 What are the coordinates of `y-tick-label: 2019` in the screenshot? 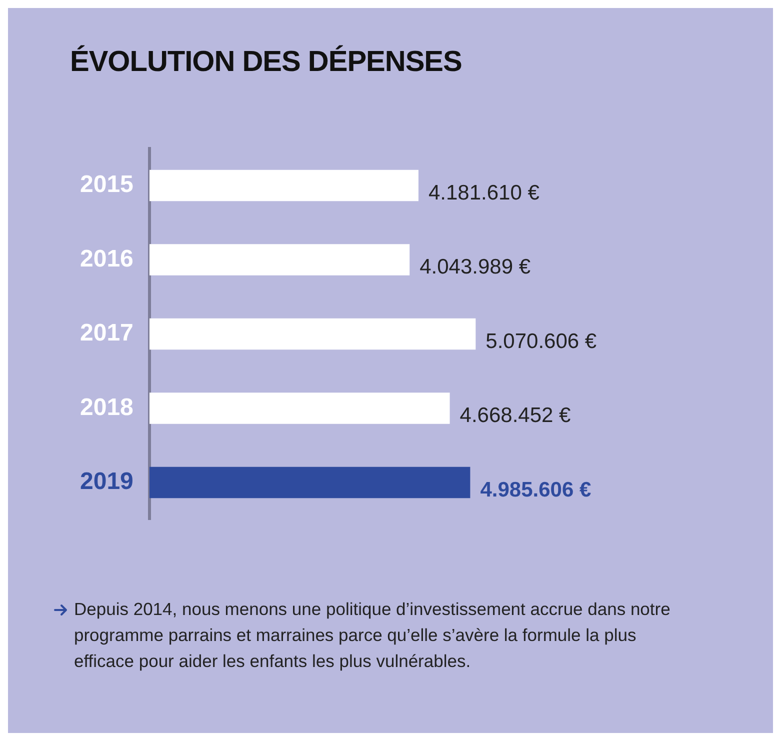 It's located at (107, 482).